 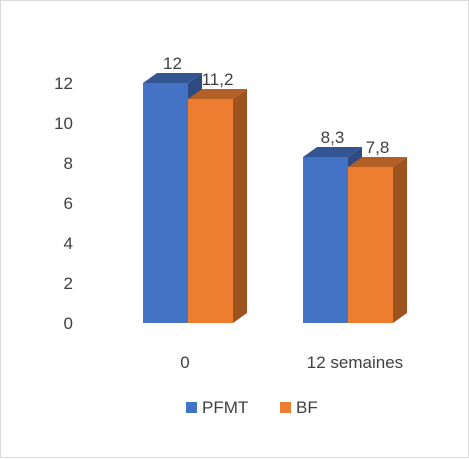 I want to click on legend-item-bf: BF, so click(x=299, y=407).